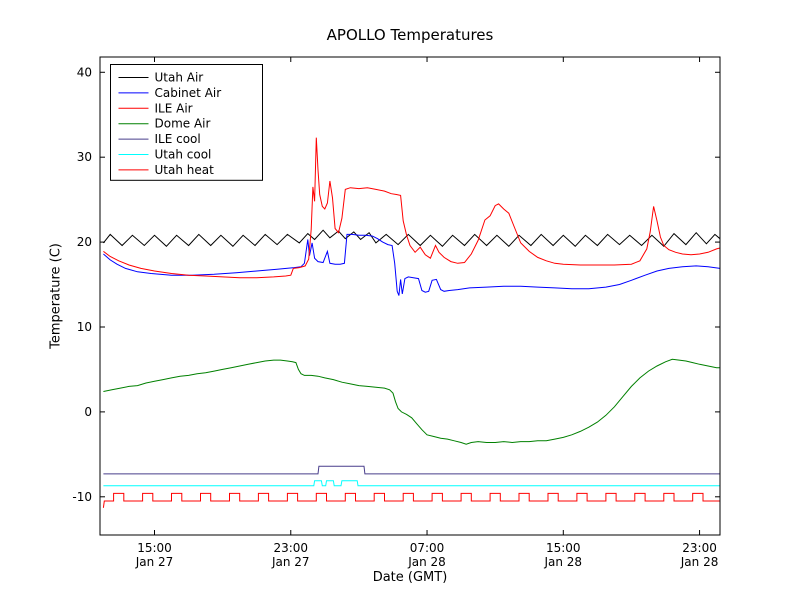 The image size is (800, 600). What do you see at coordinates (410, 35) in the screenshot?
I see `chart-title: APOLLO Temperatures` at bounding box center [410, 35].